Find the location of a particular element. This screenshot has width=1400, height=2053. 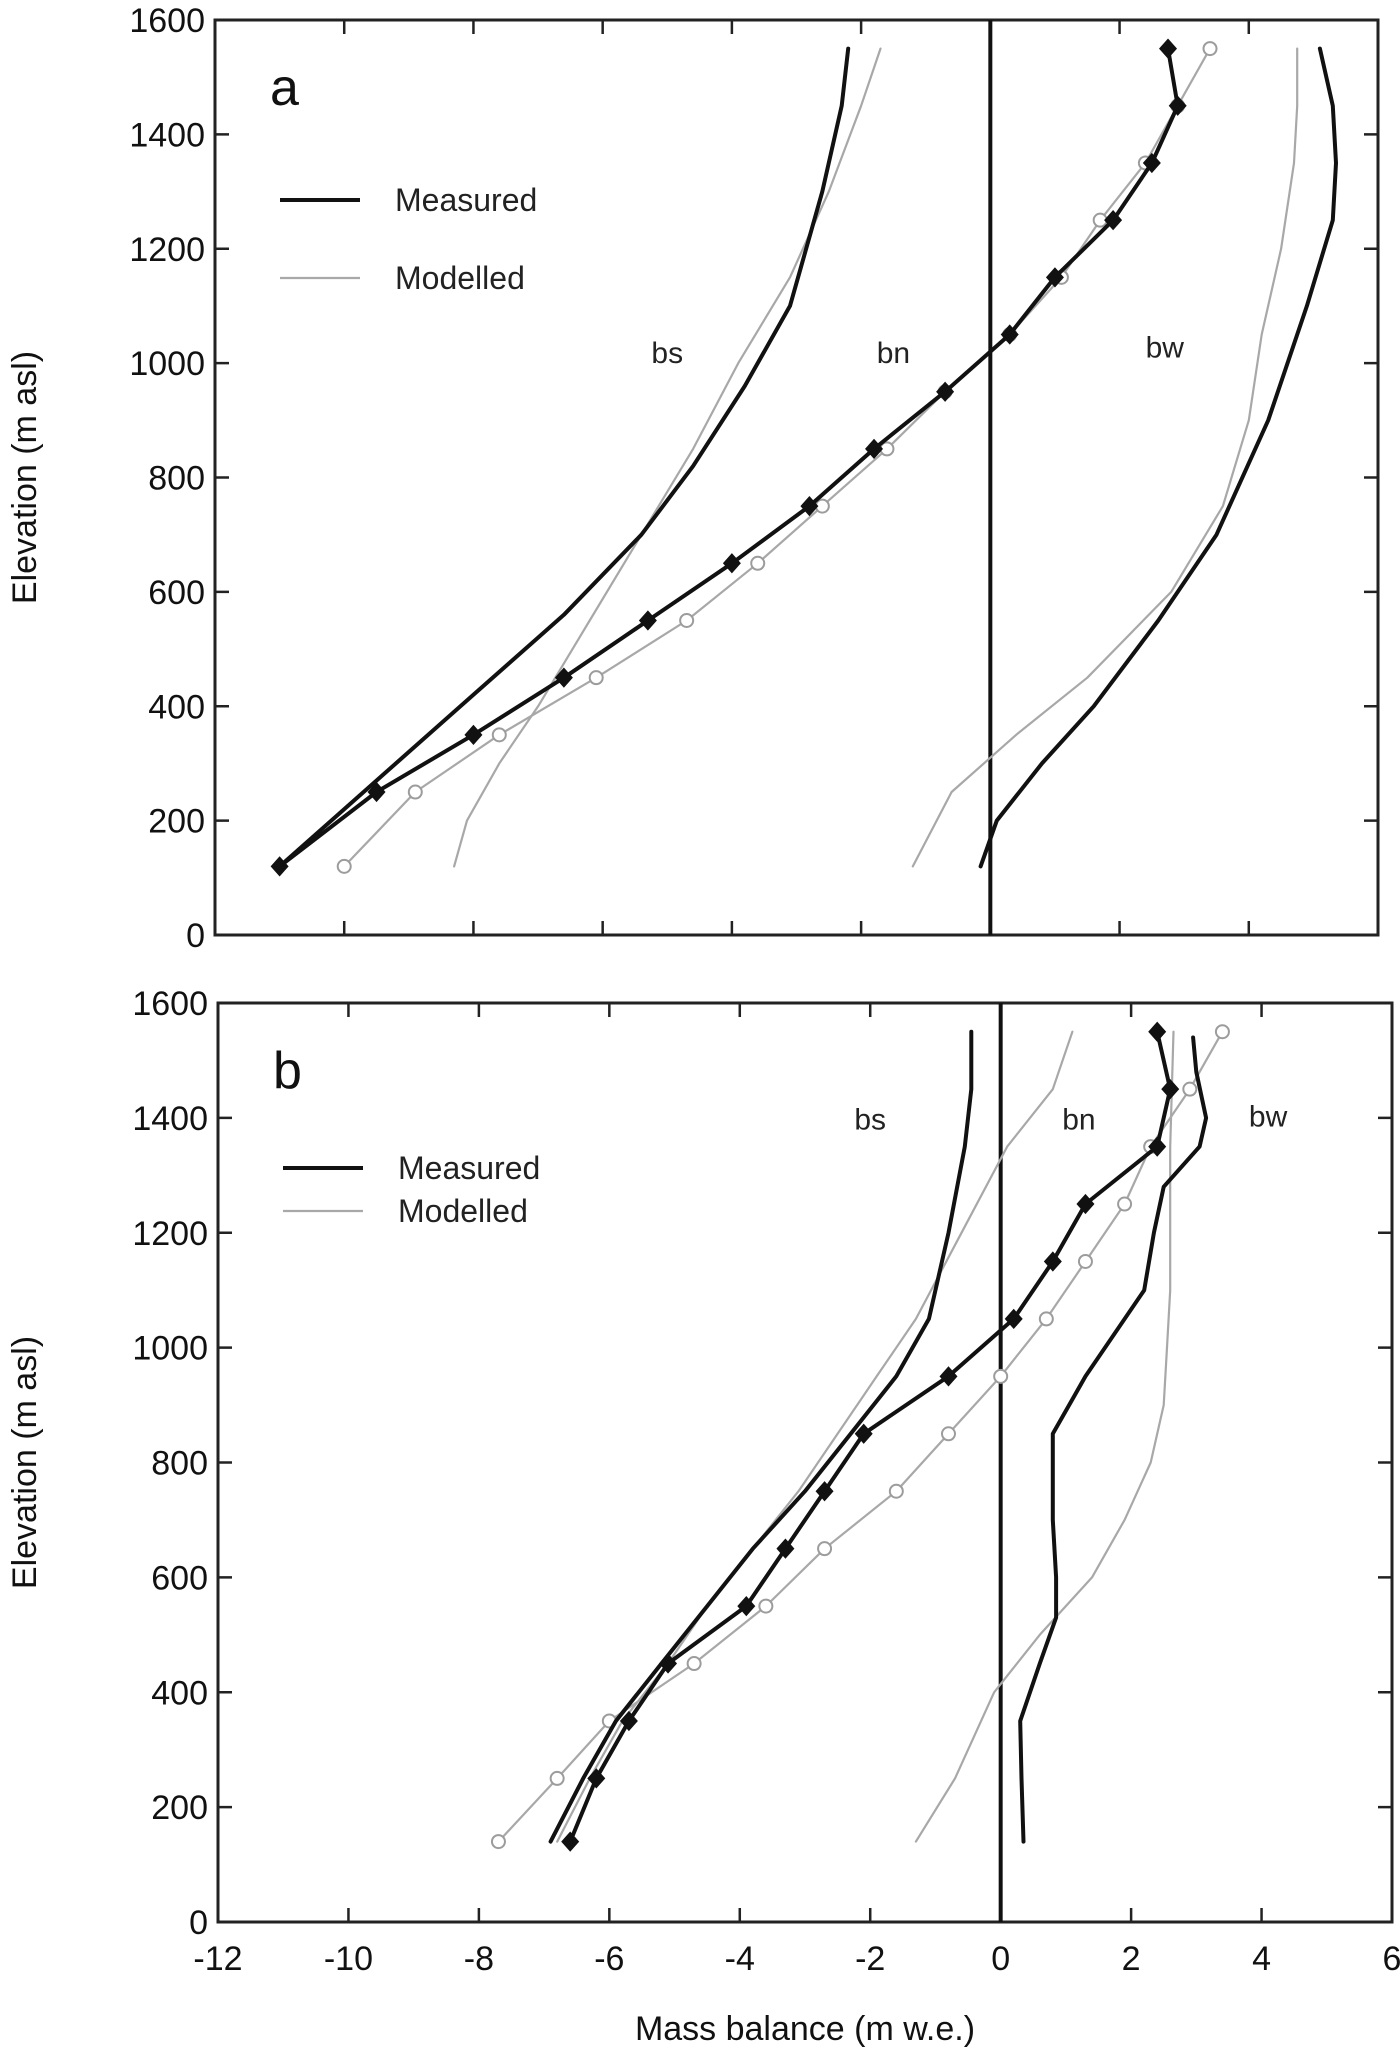

x-tick-label: -2 is located at coordinates (870, 1959).